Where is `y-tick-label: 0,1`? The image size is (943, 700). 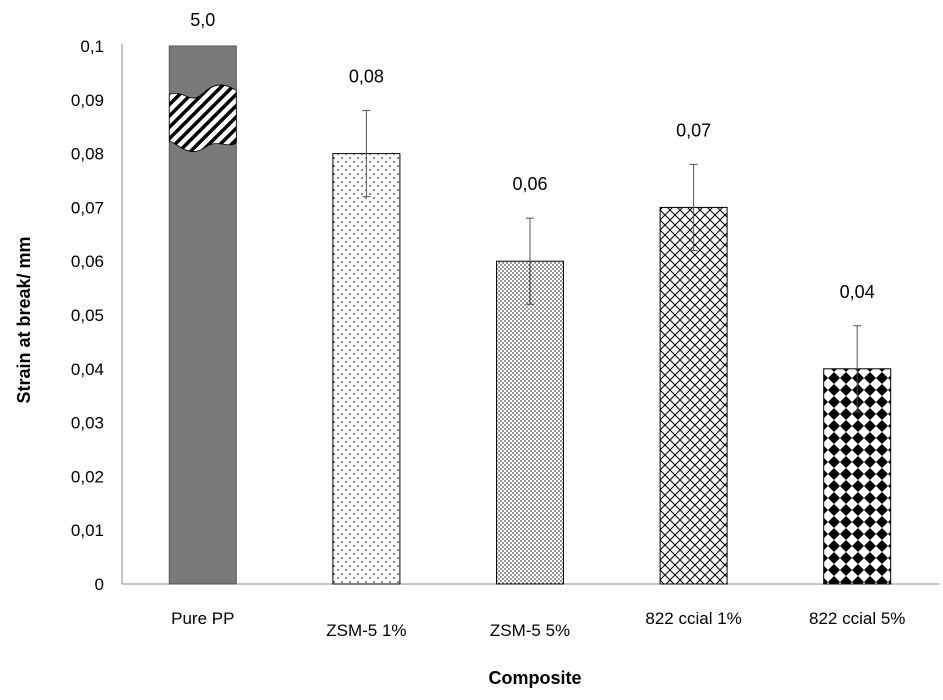 y-tick-label: 0,1 is located at coordinates (92, 46).